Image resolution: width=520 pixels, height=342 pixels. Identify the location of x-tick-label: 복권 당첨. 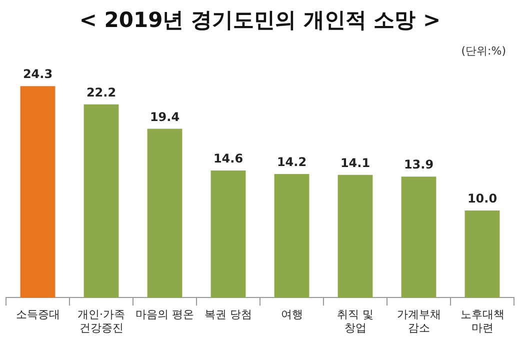
(228, 315).